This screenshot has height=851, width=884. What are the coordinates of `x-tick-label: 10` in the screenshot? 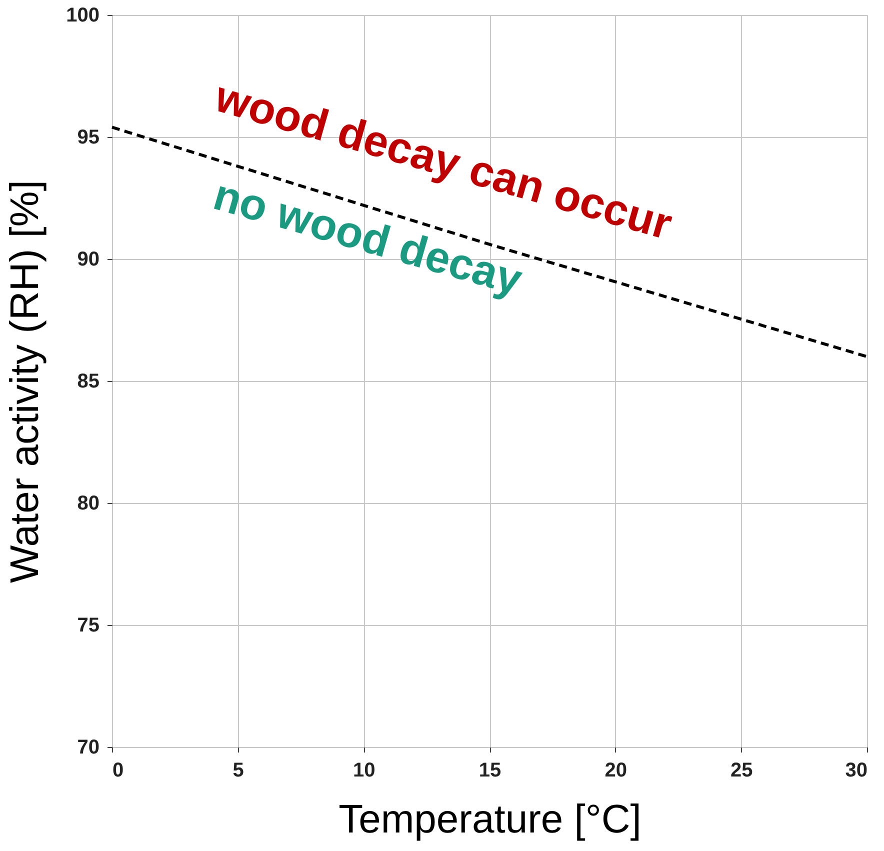 It's located at (364, 771).